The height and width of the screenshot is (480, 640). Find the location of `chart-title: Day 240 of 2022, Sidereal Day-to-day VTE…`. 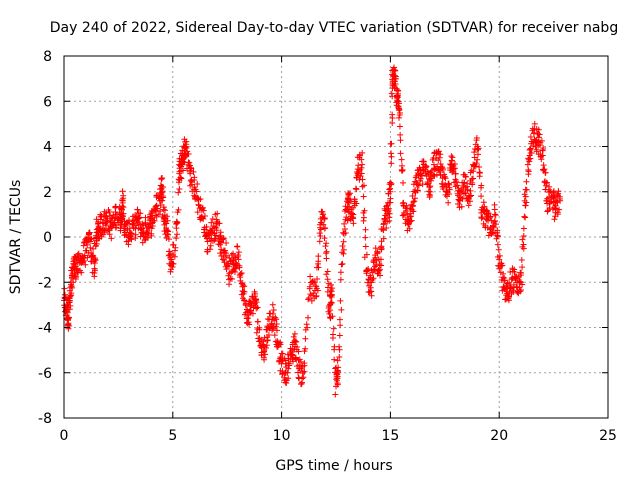

chart-title: Day 240 of 2022, Sidereal Day-to-day VTE… is located at coordinates (334, 28).